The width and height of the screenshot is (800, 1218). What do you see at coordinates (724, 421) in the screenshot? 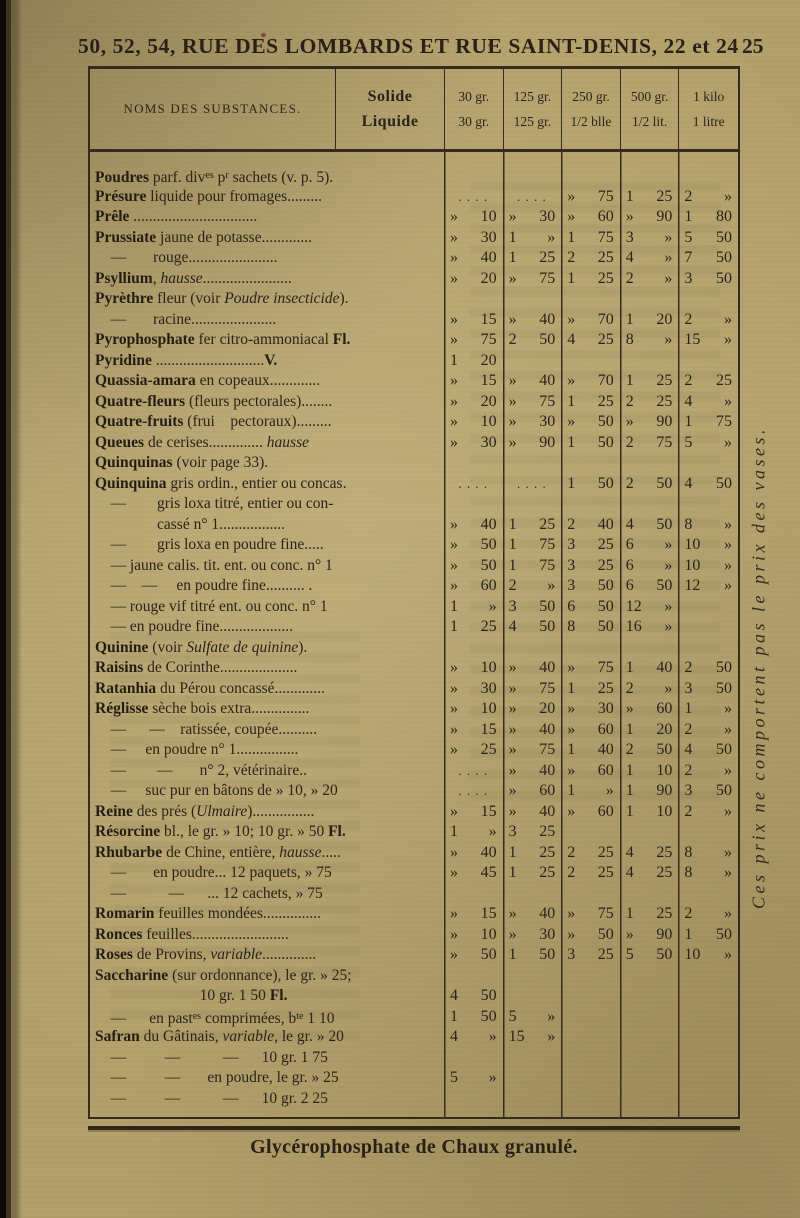
I see `price-centimes: 75` at bounding box center [724, 421].